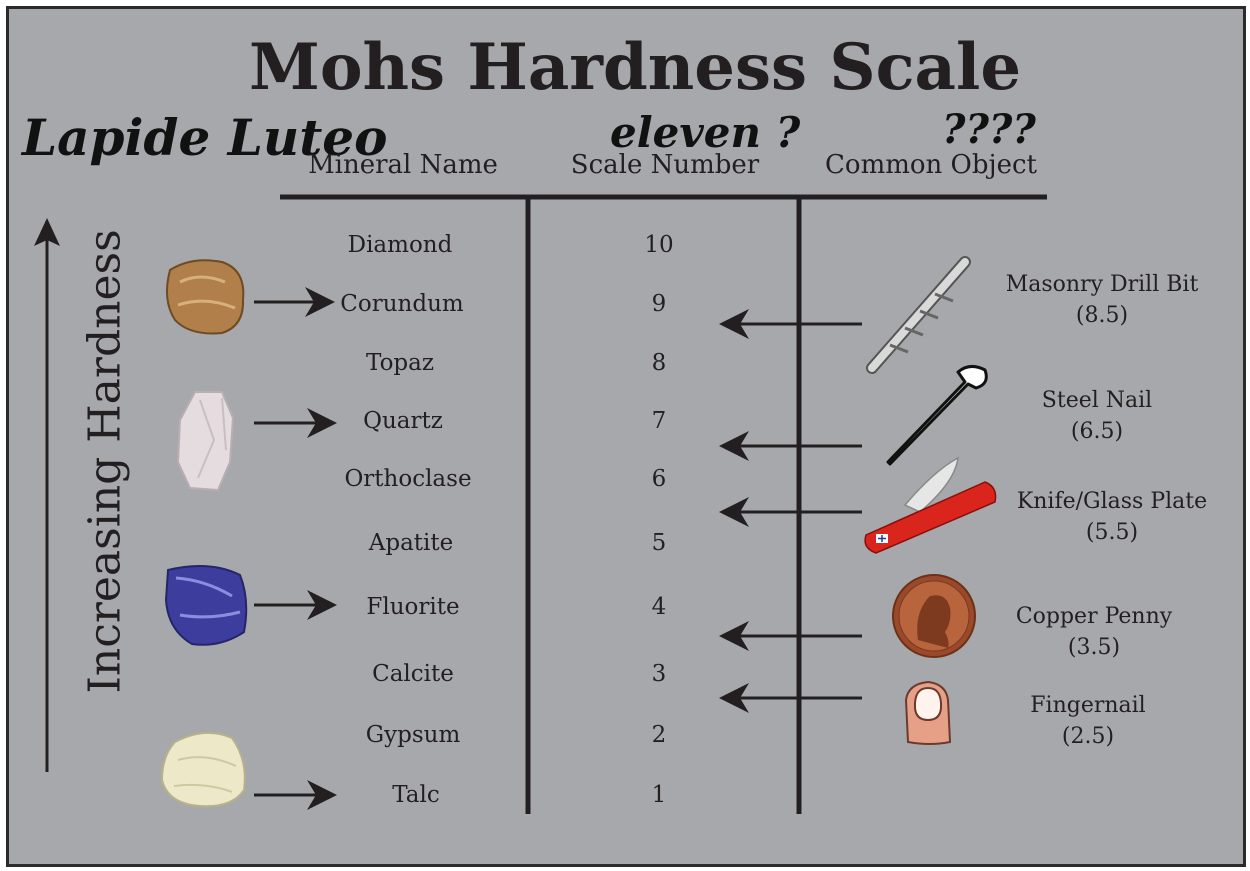 The image size is (1250, 871). Describe the element at coordinates (1088, 705) in the screenshot. I see `object-name: Fingernail` at that location.